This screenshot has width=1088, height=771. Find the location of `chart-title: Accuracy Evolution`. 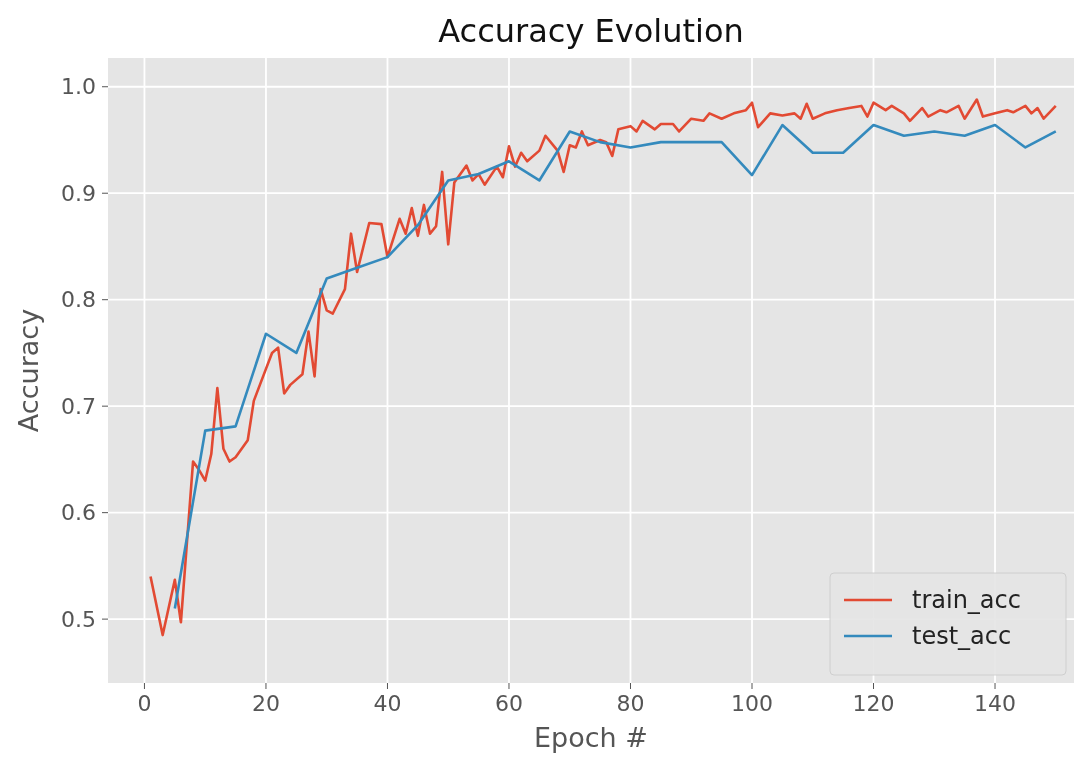

chart-title: Accuracy Evolution is located at coordinates (591, 31).